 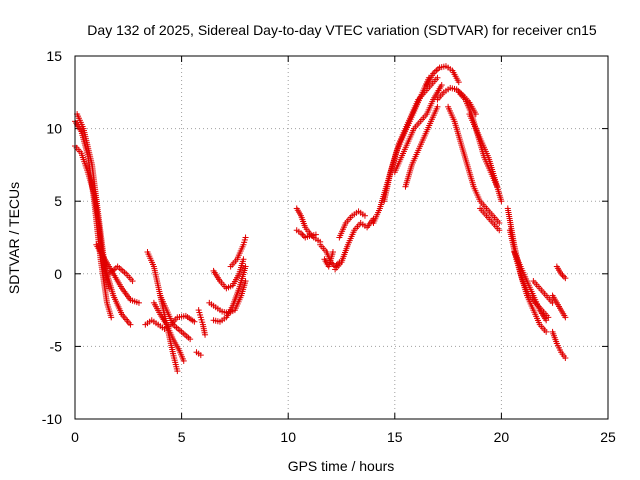 What do you see at coordinates (502, 437) in the screenshot?
I see `x-tick-label: 20` at bounding box center [502, 437].